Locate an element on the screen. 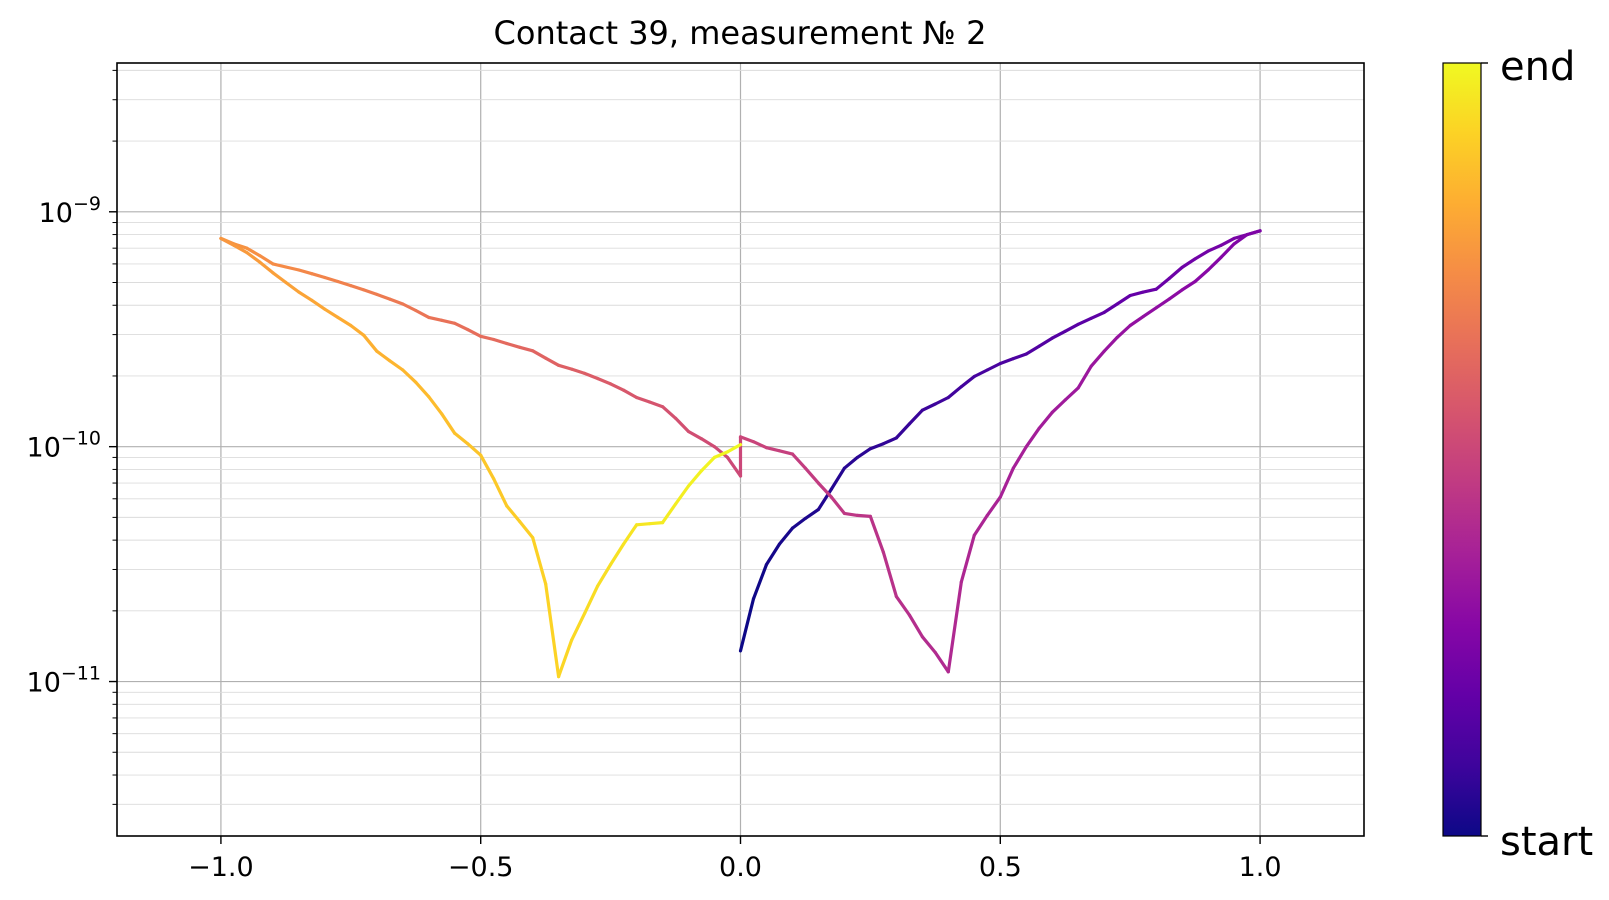 The width and height of the screenshot is (1609, 900). colorbar-end-label: end is located at coordinates (1537, 67).